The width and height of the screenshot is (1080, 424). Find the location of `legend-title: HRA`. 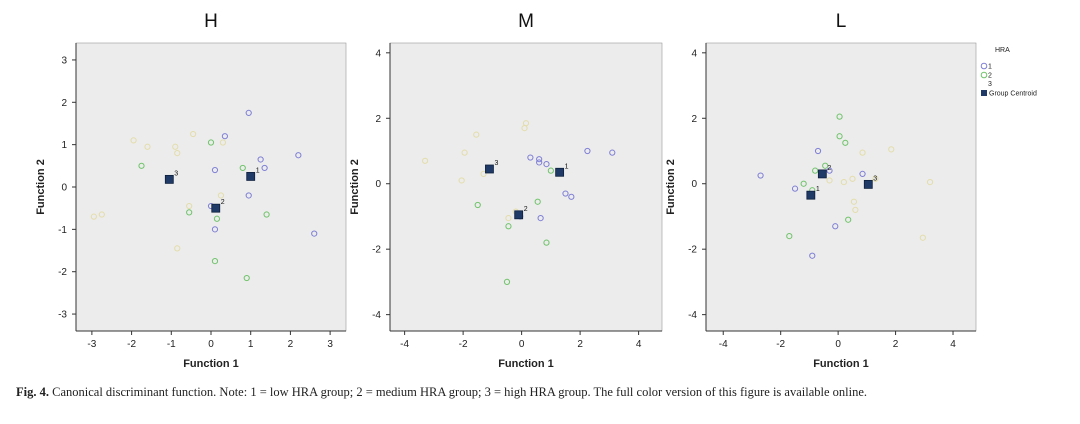

legend-title: HRA is located at coordinates (1002, 50).